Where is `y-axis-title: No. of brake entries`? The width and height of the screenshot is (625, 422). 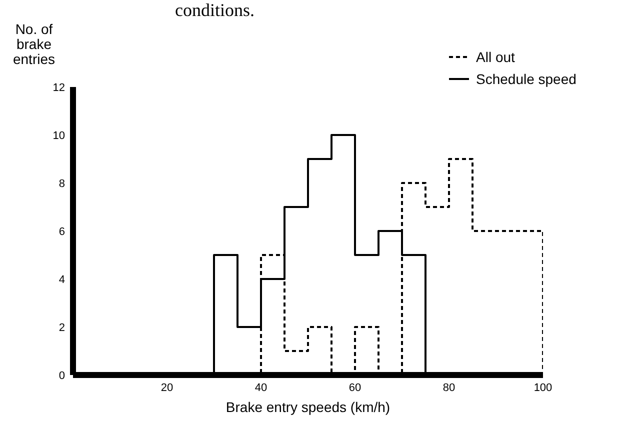
y-axis-title: No. of brake entries is located at coordinates (34, 44).